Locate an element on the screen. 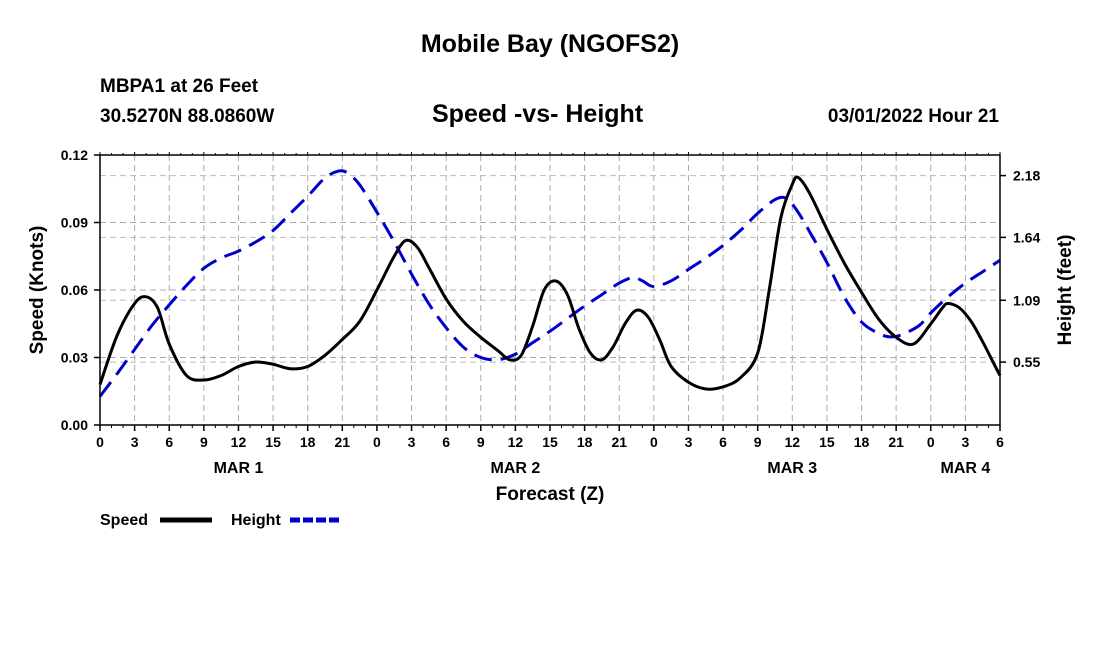 The width and height of the screenshot is (1100, 650). y-axis-label: Speed (Knots) is located at coordinates (37, 290).